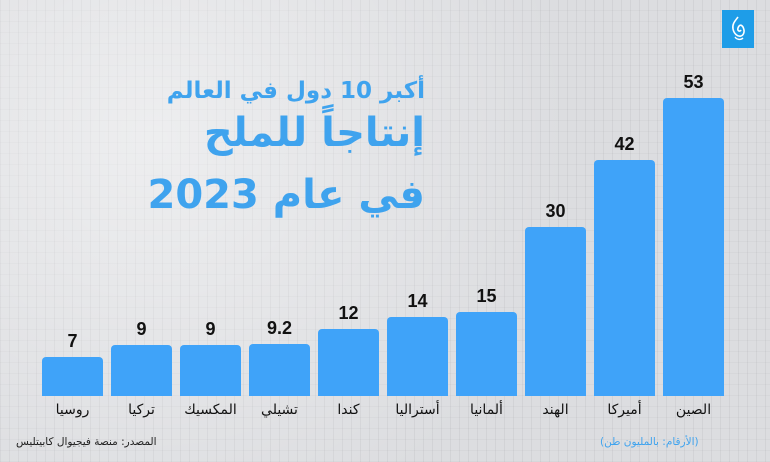 This screenshot has width=770, height=462. I want to click on title-line-1: أكبر 10 دول في العالم, so click(295, 91).